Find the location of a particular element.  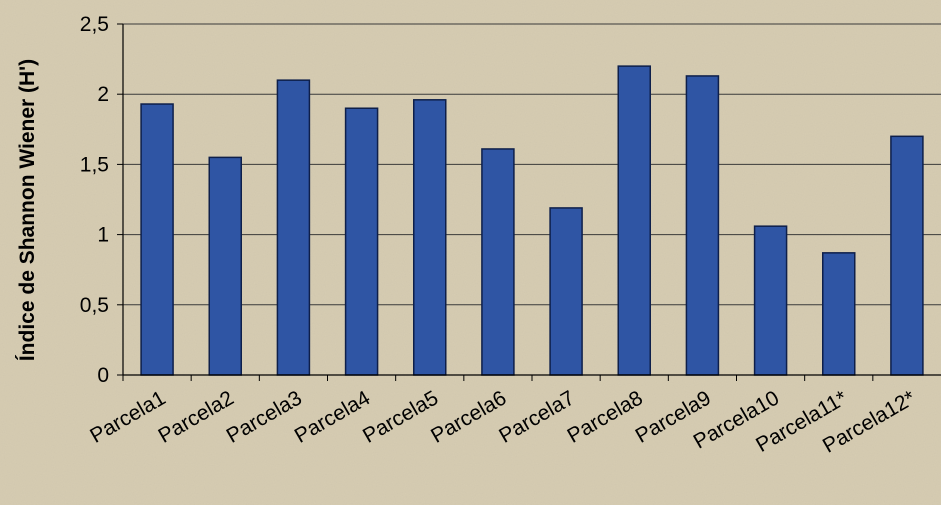

y-axis-title: Índice de Shannon Wiener (H') is located at coordinates (27, 210).